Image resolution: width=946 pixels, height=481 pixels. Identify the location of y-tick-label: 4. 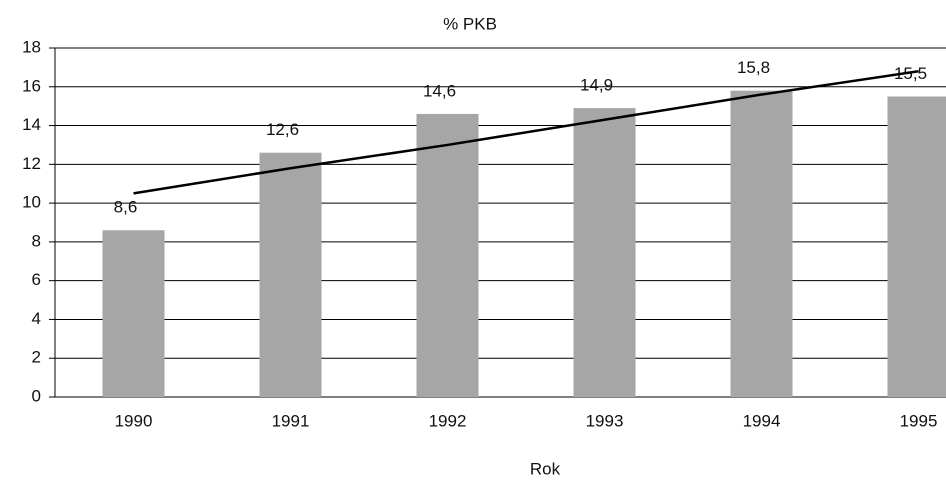
(36, 318).